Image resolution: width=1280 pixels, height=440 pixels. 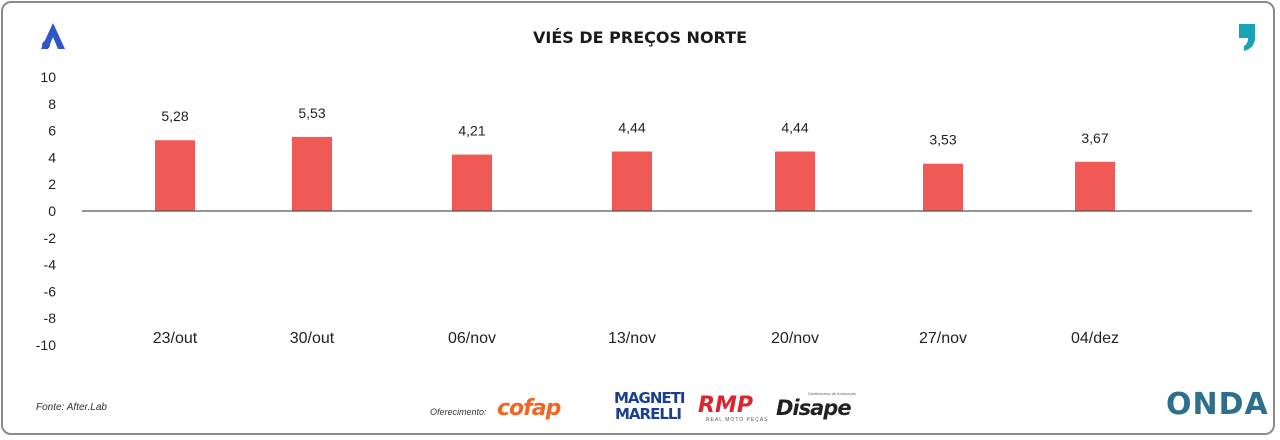 I want to click on x-tick-label: 20/nov, so click(x=795, y=338).